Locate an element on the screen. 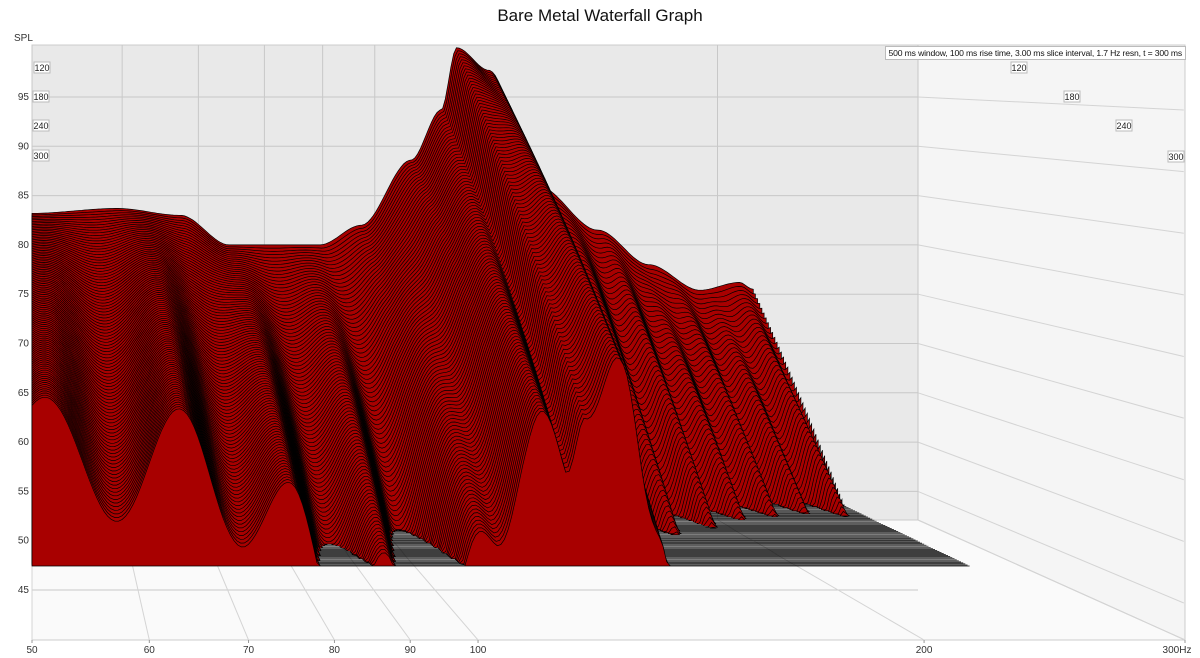 The height and width of the screenshot is (658, 1200). y-axis-label: SPL is located at coordinates (23, 38).